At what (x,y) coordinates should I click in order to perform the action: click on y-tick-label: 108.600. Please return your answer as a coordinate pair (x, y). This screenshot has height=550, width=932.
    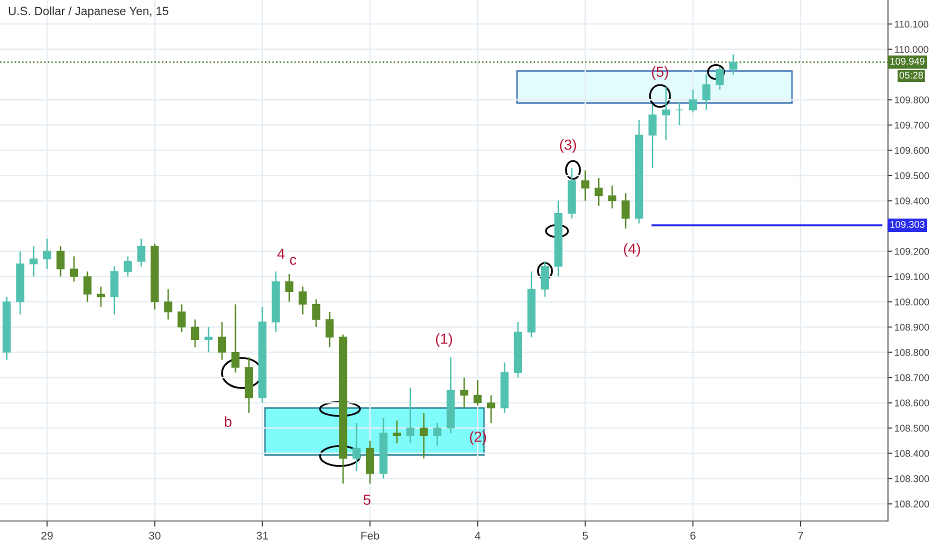
    Looking at the image, I should click on (912, 403).